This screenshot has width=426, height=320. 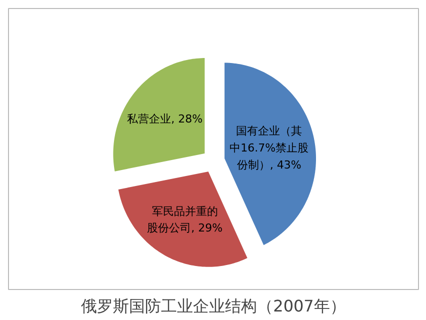 I want to click on text: 俄罗斯国防工业企业结构（2007年）, so click(x=213, y=306).